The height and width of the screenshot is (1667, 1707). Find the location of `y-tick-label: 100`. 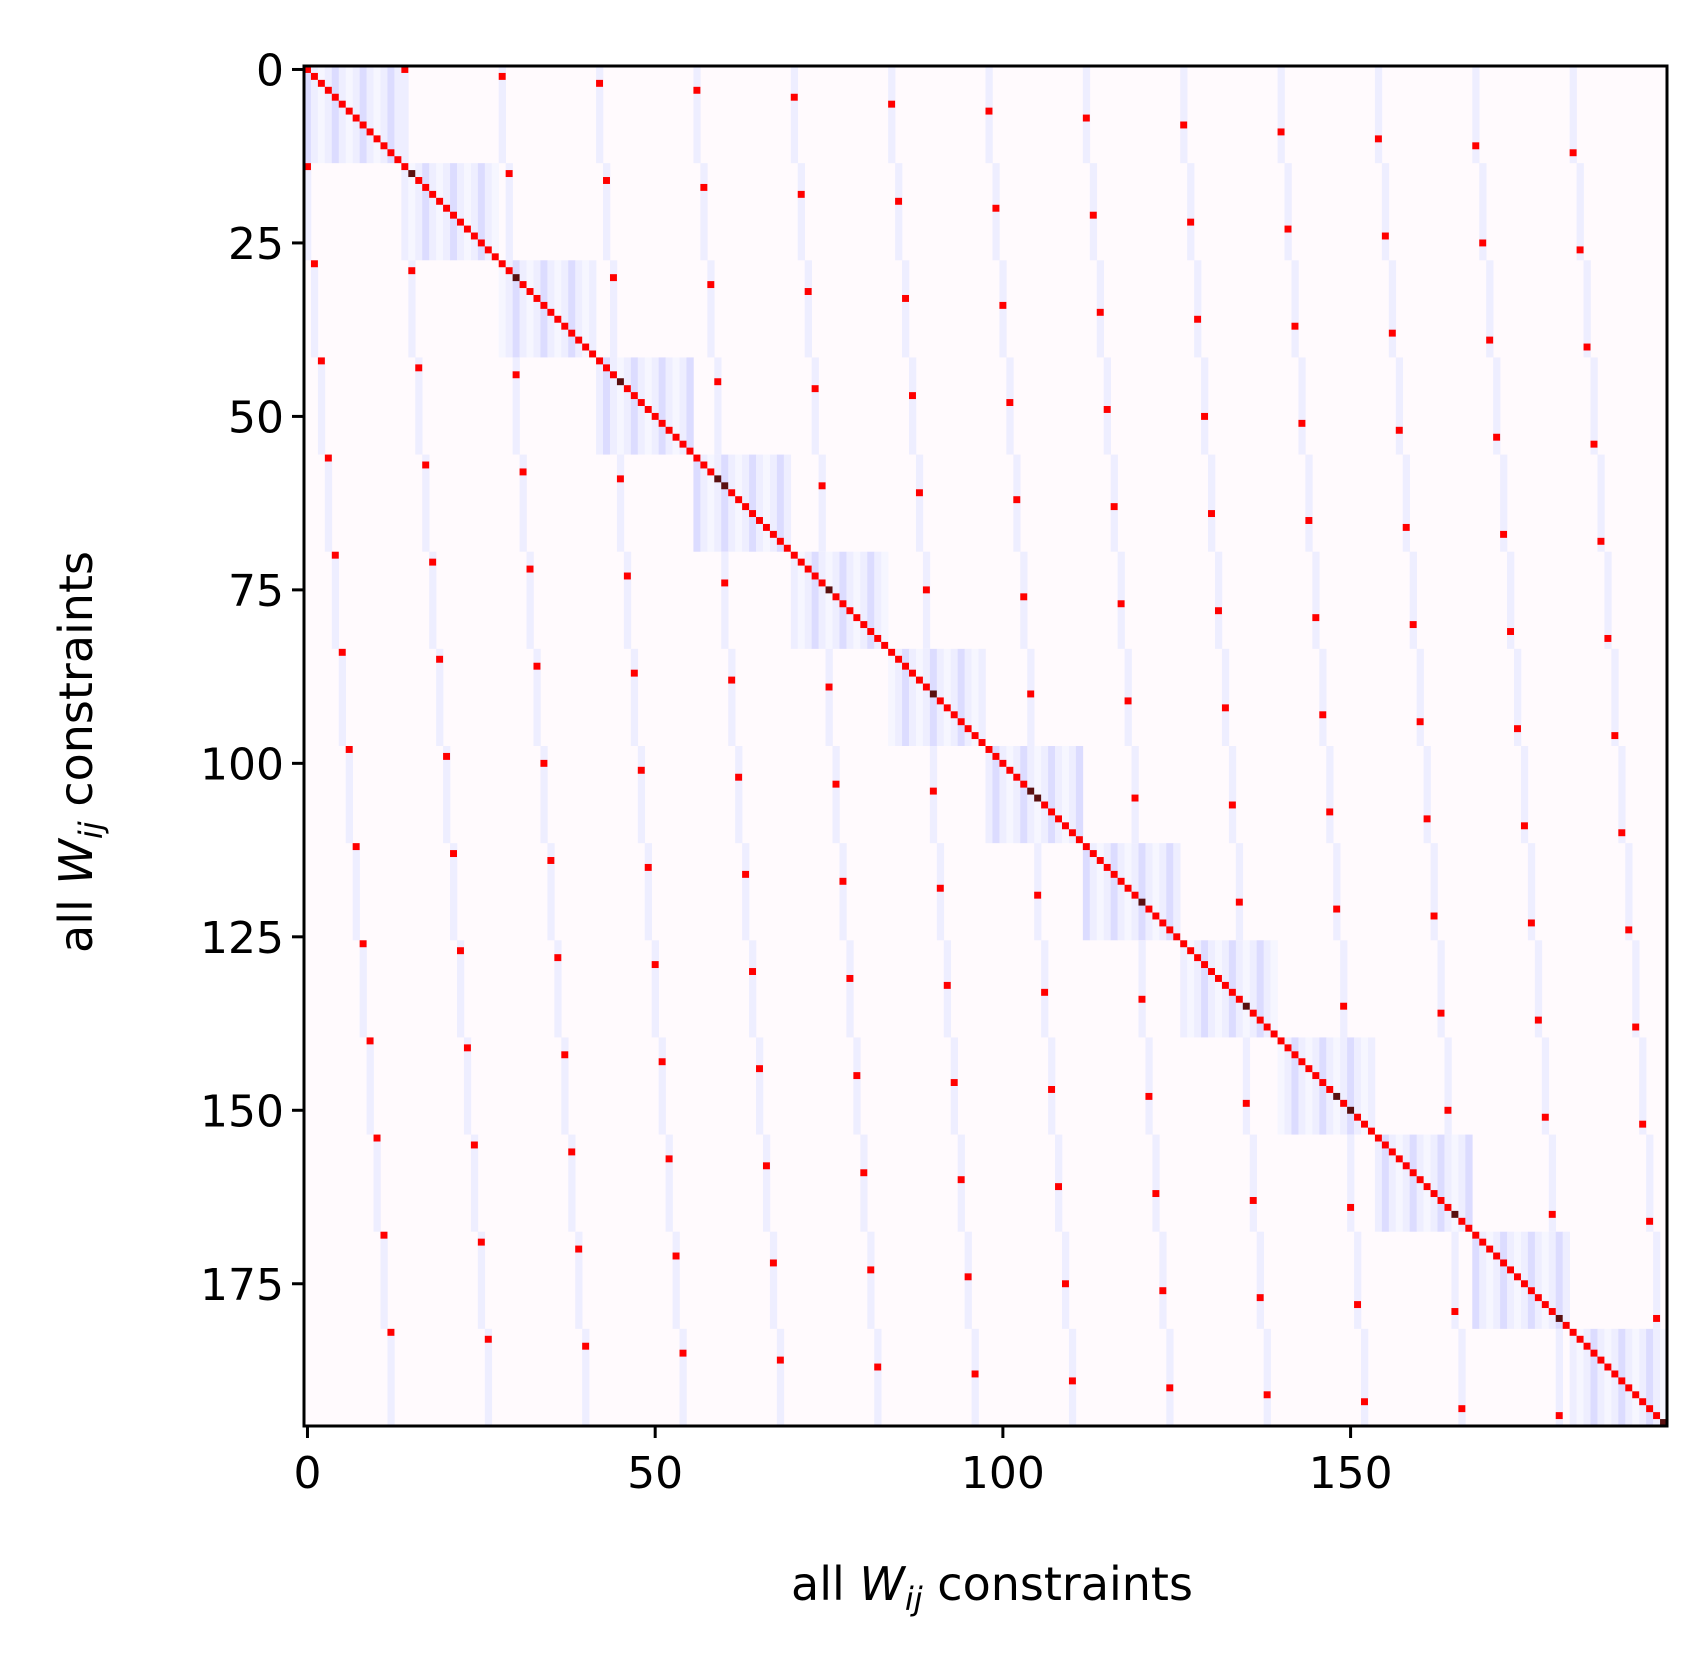

y-tick-label: 100 is located at coordinates (242, 764).